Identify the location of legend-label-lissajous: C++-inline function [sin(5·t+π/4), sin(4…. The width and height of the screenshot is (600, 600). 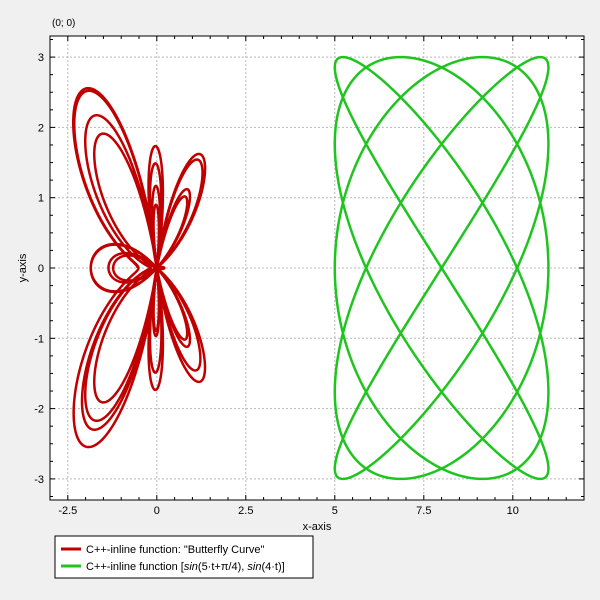
(185, 567).